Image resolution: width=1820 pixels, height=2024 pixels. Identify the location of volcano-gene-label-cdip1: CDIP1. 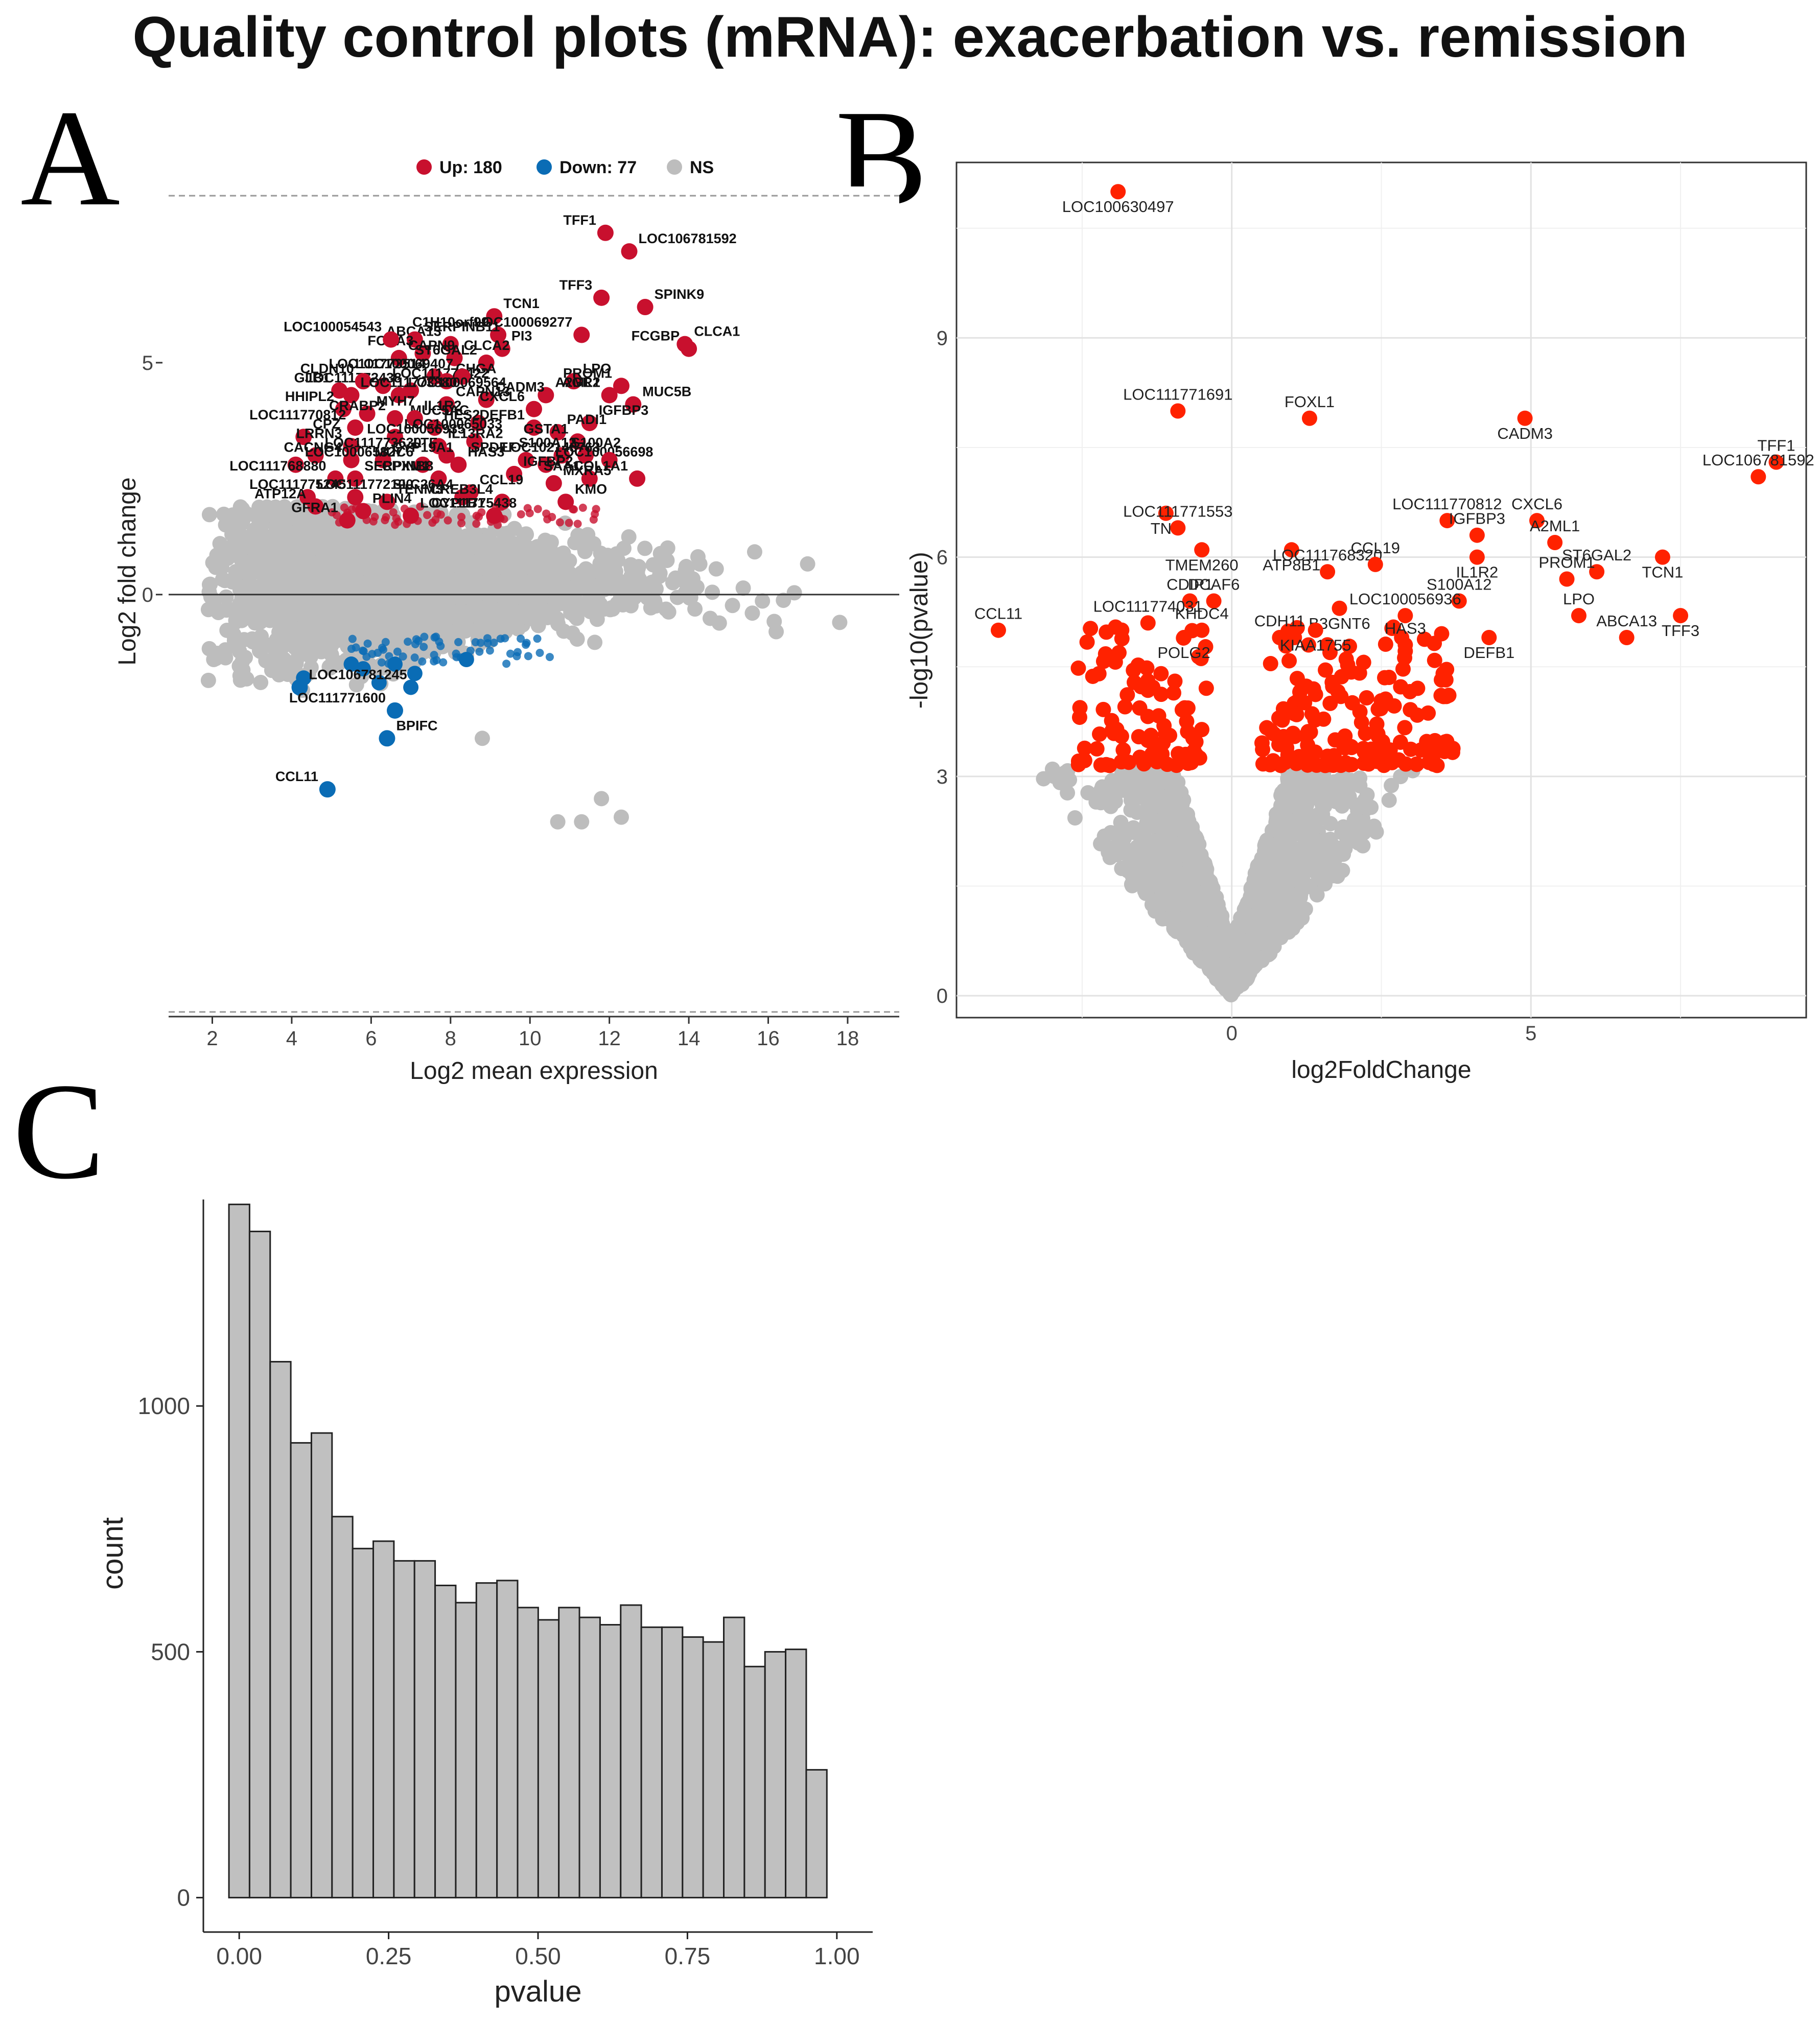
(1190, 592).